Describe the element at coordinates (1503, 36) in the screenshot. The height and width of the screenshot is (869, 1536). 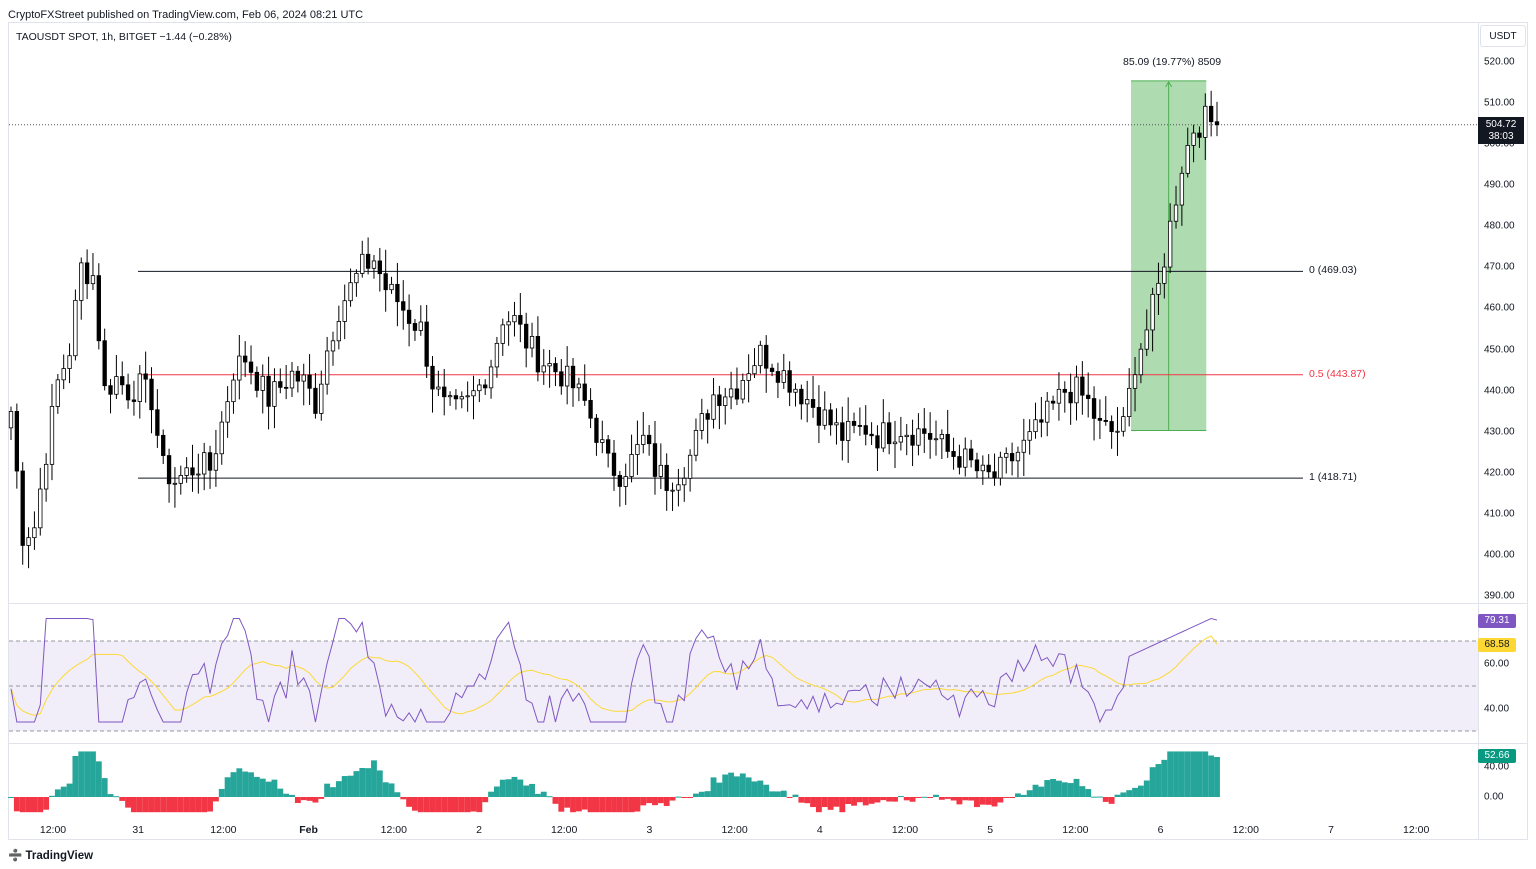
I see `currency-button: USDT` at that location.